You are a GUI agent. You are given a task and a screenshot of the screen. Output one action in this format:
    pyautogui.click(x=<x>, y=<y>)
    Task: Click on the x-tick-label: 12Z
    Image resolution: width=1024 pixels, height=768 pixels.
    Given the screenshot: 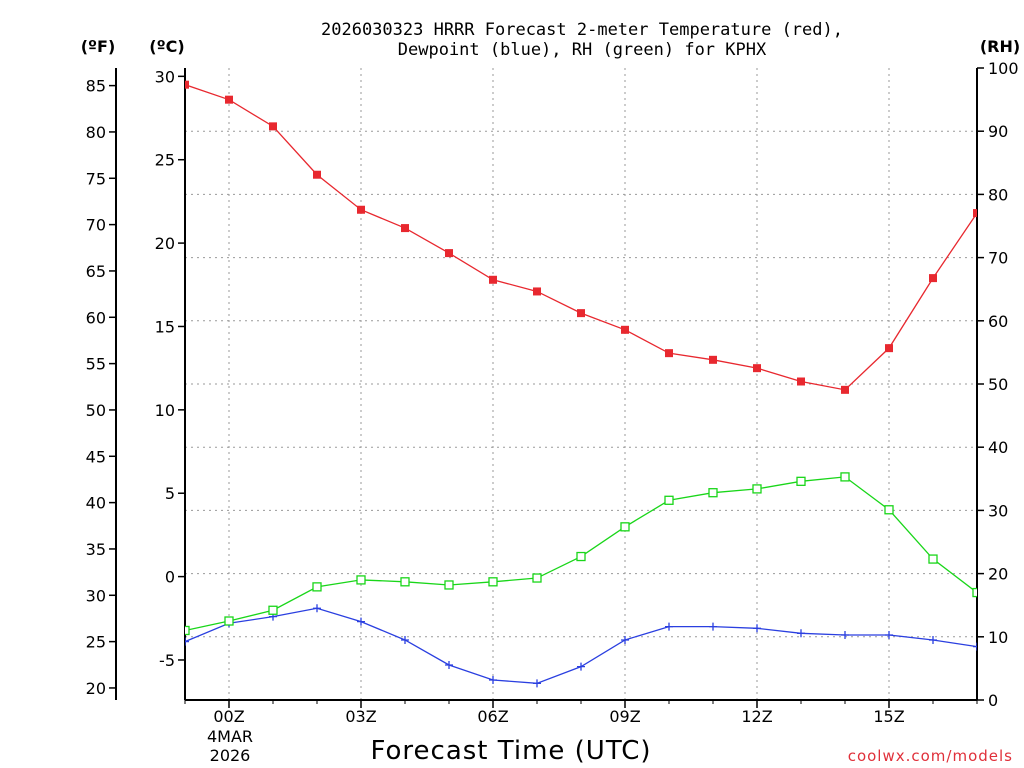 What is the action you would take?
    pyautogui.click(x=756, y=716)
    